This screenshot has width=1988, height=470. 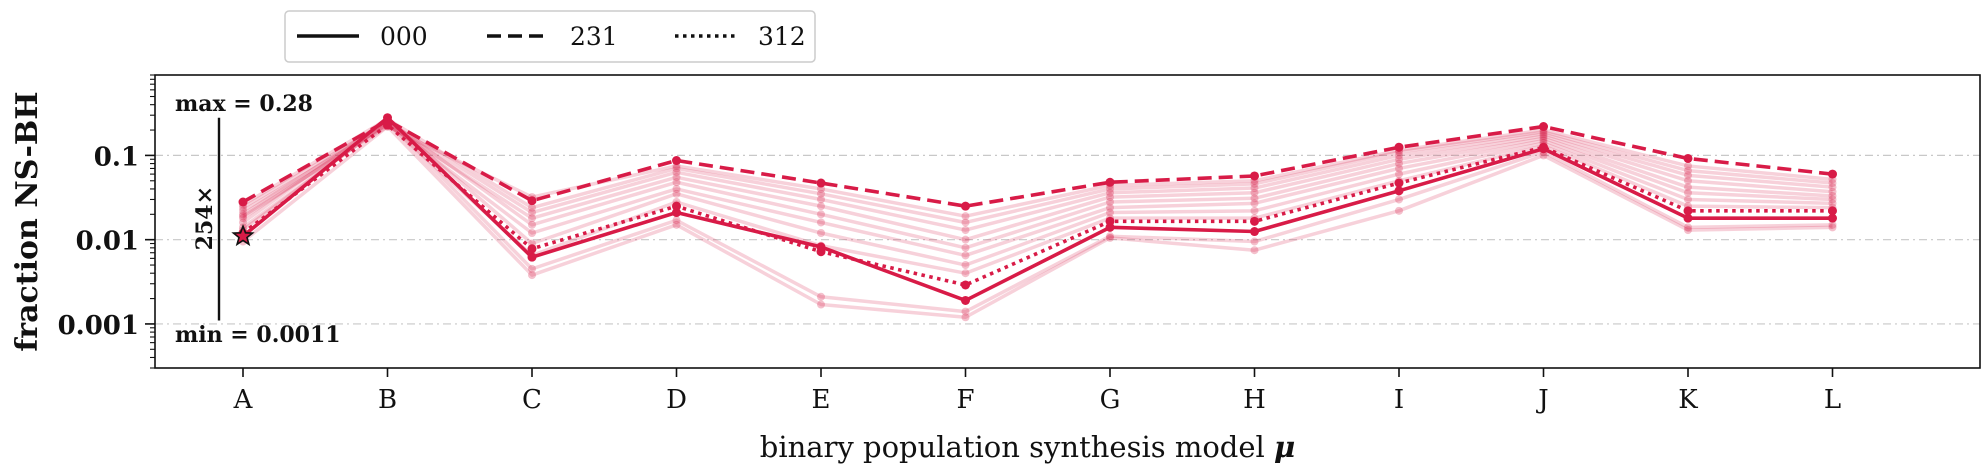 I want to click on legend-box, so click(x=550, y=36).